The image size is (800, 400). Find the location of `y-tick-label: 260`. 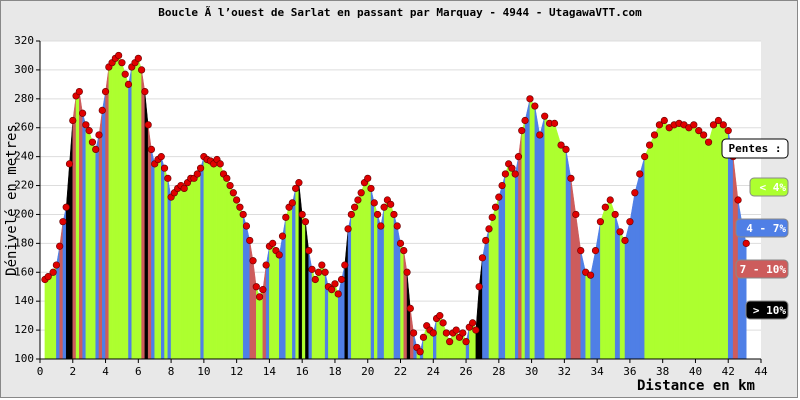

y-tick-label: 260 is located at coordinates (24, 127).